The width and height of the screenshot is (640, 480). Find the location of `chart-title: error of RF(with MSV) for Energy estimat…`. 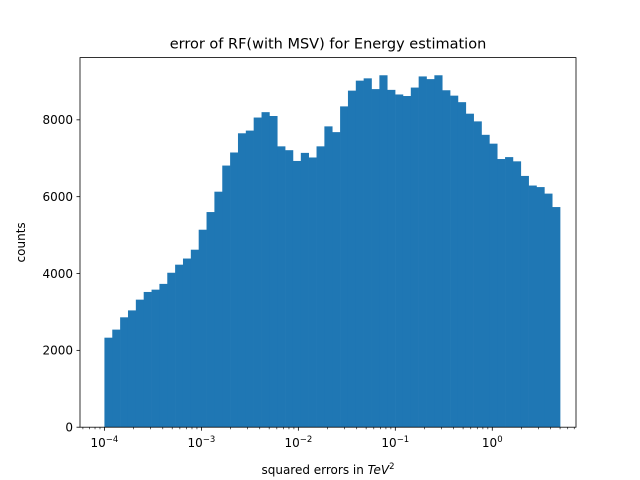

chart-title: error of RF(with MSV) for Energy estimat… is located at coordinates (328, 45).